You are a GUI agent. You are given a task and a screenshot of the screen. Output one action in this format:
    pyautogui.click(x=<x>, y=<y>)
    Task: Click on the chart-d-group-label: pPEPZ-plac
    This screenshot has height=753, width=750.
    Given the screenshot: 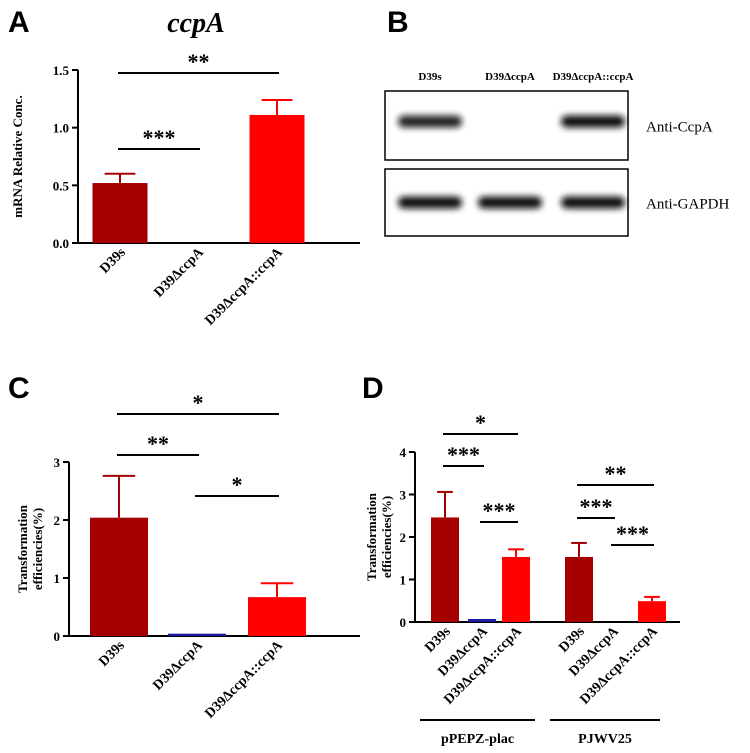 What is the action you would take?
    pyautogui.click(x=477, y=739)
    